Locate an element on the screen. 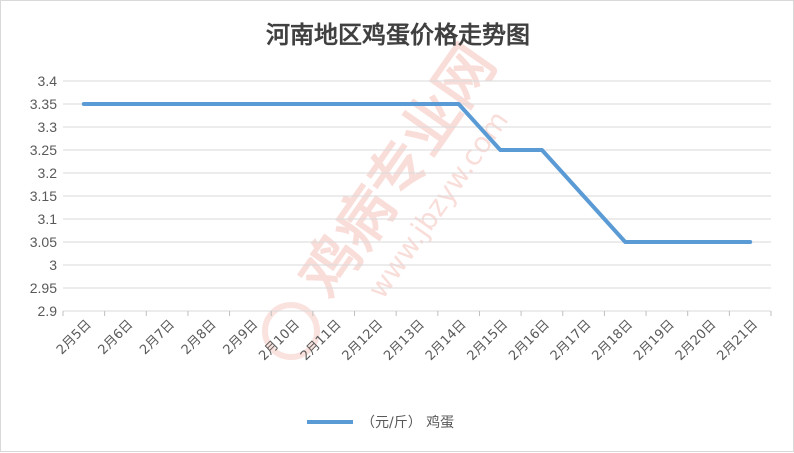 The height and width of the screenshot is (453, 794). y-tick-label: 3.05 is located at coordinates (43, 242).